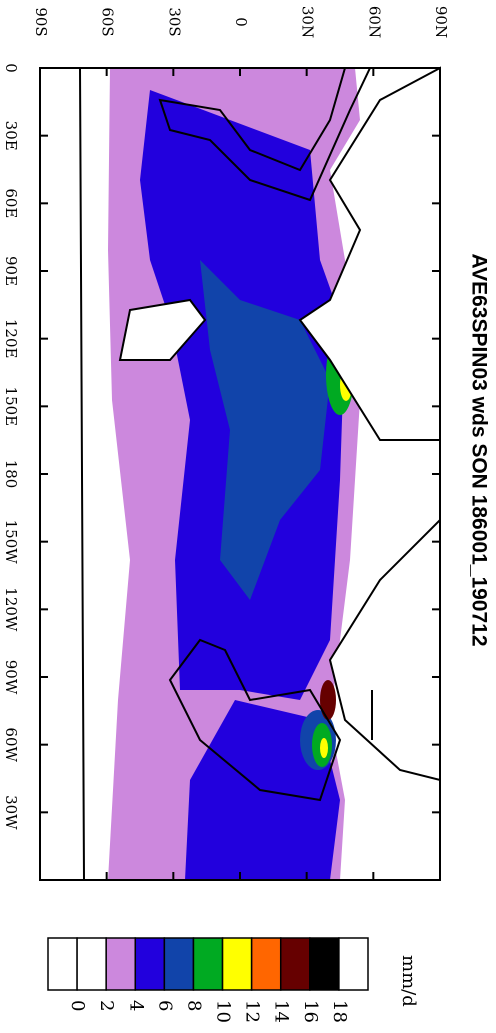 Image resolution: width=496 pixels, height=1033 pixels. I want to click on colorbar-label: 0, so click(77, 1005).